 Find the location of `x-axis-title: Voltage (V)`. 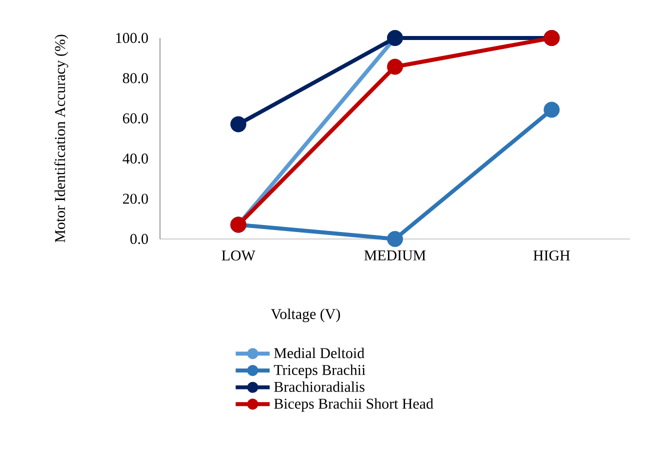

x-axis-title: Voltage (V) is located at coordinates (305, 315).